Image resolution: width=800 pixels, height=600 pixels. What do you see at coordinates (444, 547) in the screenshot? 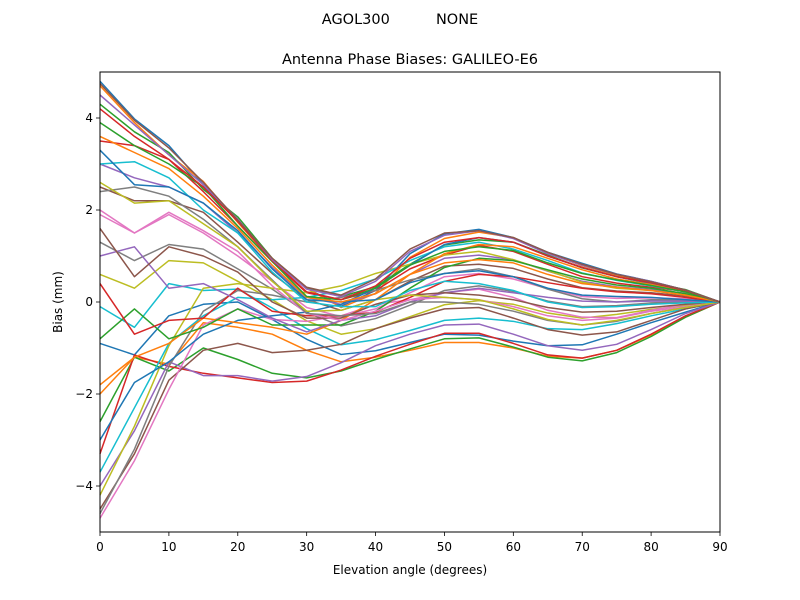
I see `x-tick-label: 50` at bounding box center [444, 547].